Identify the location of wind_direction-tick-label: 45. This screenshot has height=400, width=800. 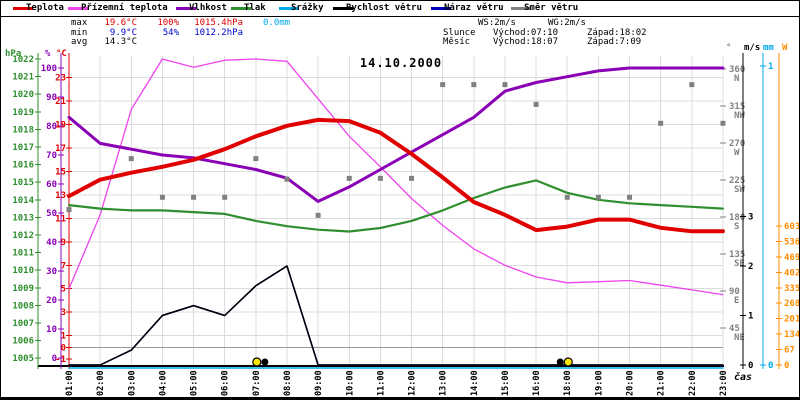
(734, 329).